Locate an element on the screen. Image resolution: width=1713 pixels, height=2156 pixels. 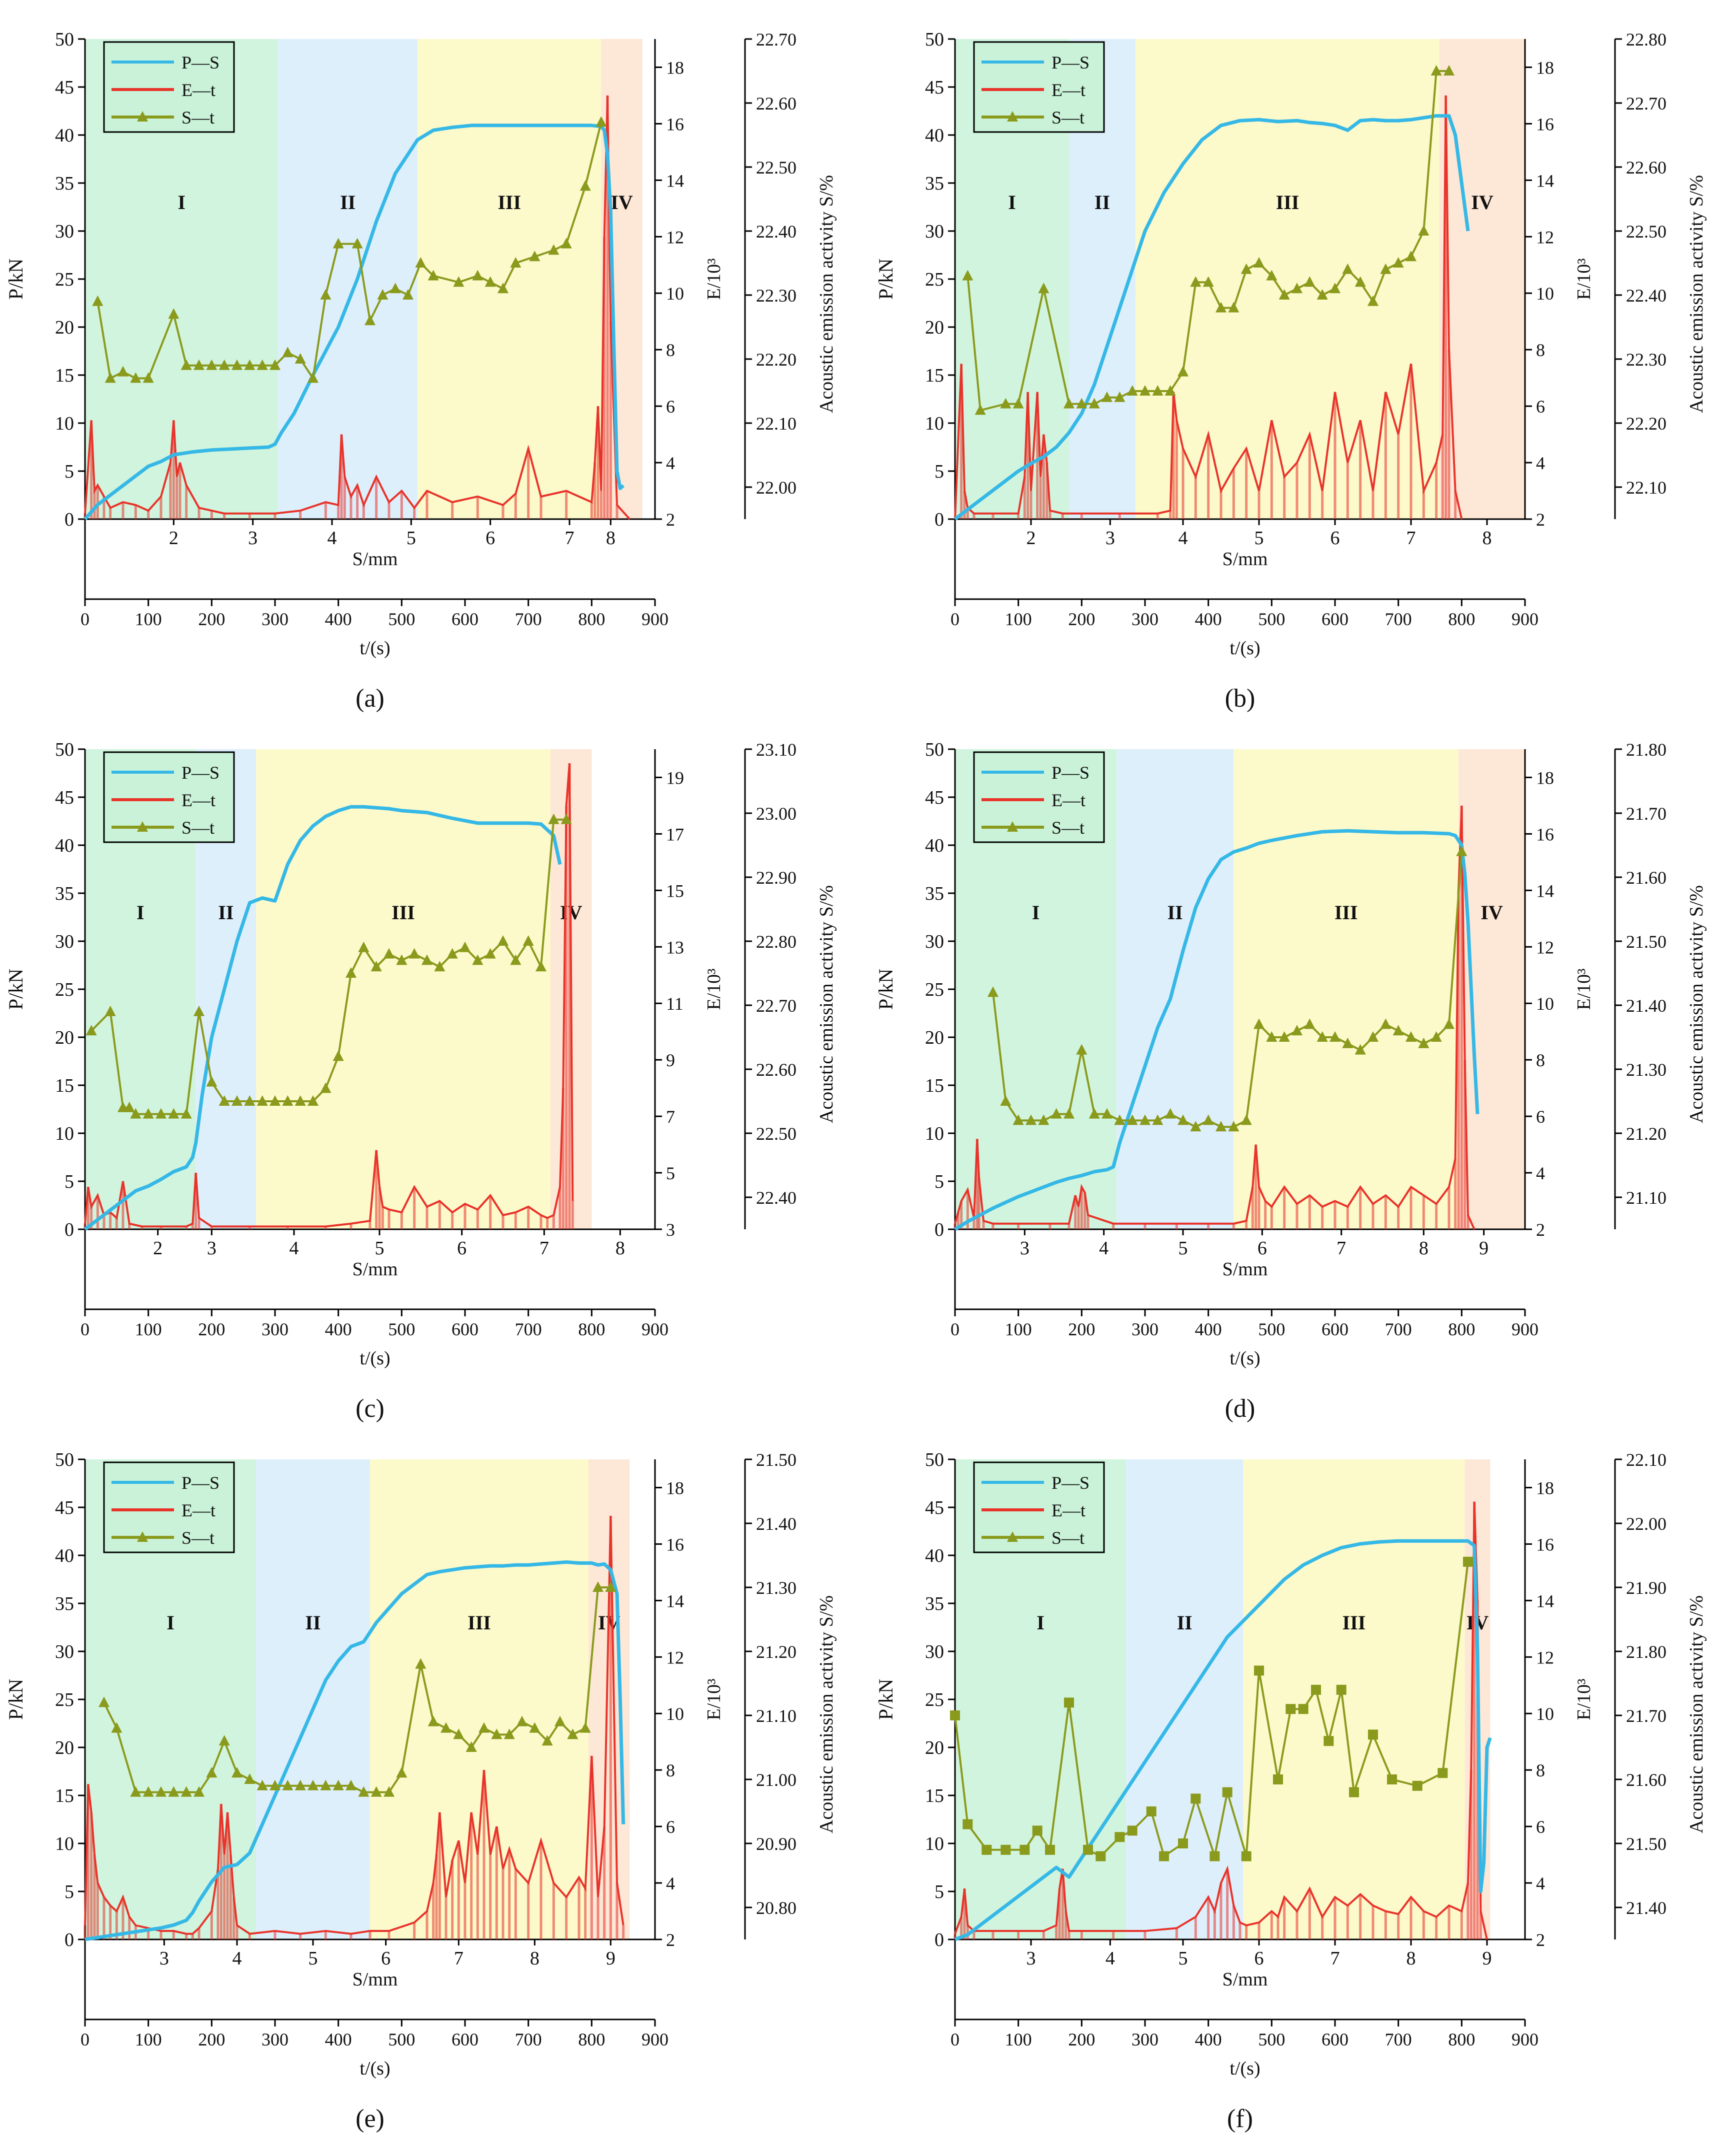
time-tick-label: 800 is located at coordinates (1461, 619).